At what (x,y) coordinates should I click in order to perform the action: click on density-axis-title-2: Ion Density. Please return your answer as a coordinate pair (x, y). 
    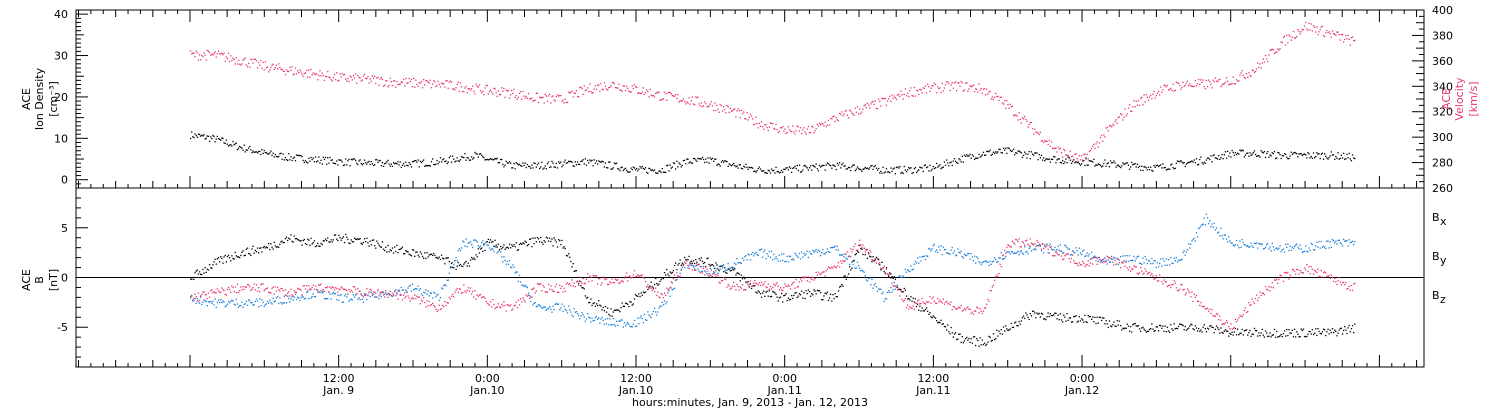
    Looking at the image, I should click on (39, 98).